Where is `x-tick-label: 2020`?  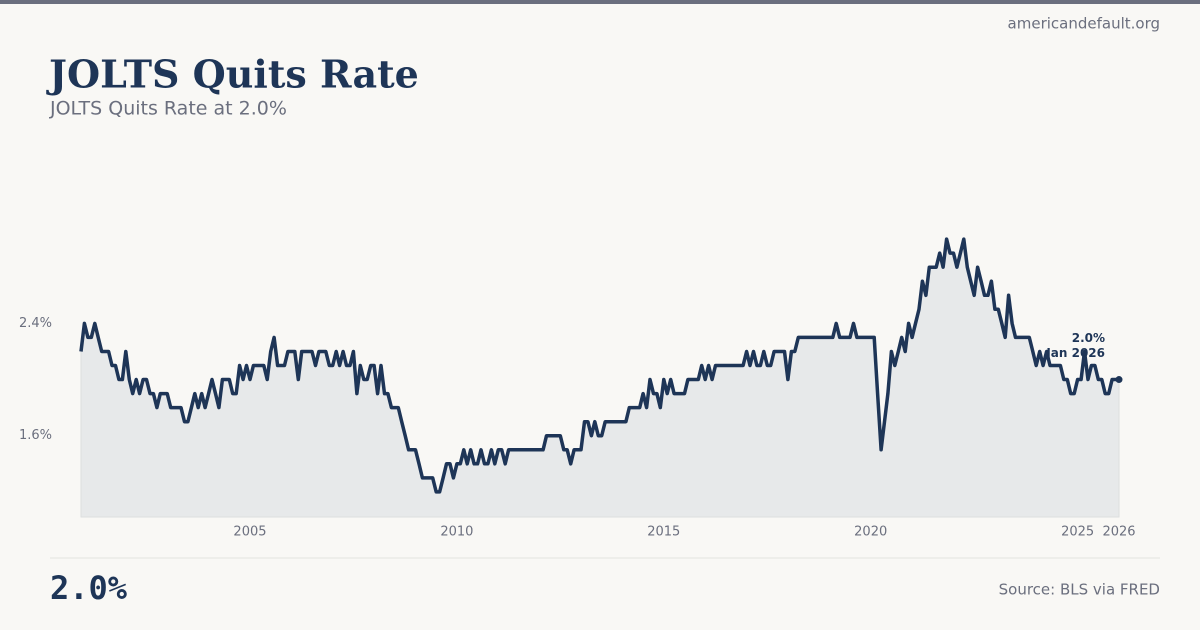
x-tick-label: 2020 is located at coordinates (870, 532).